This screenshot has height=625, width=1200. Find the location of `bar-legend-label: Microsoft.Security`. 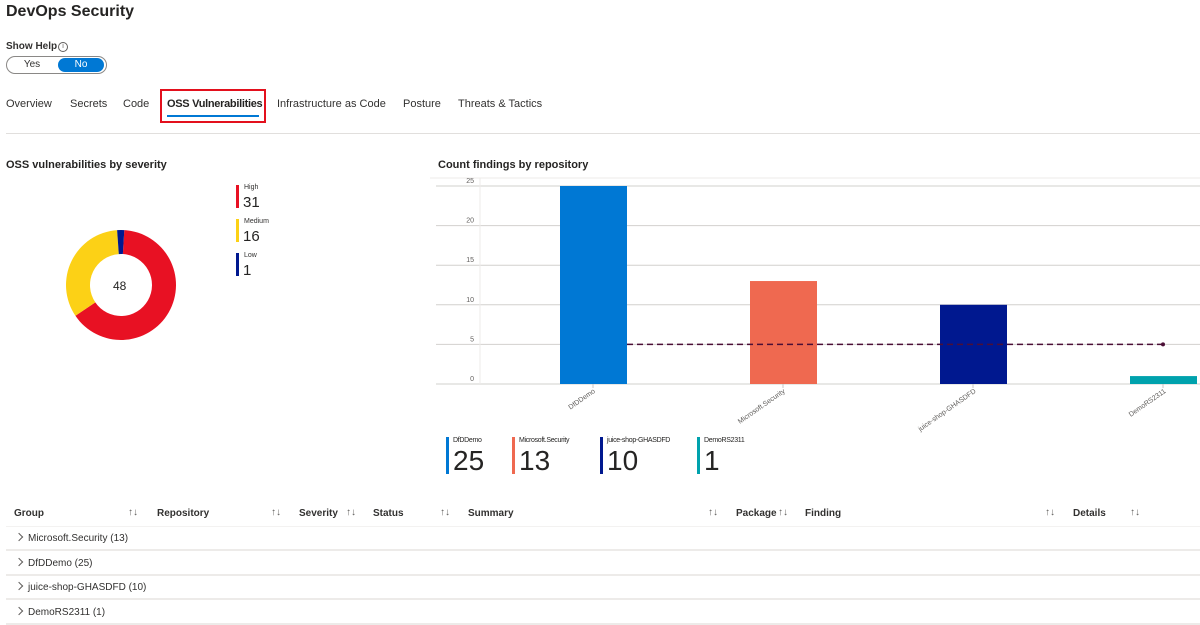

bar-legend-label: Microsoft.Security is located at coordinates (544, 440).